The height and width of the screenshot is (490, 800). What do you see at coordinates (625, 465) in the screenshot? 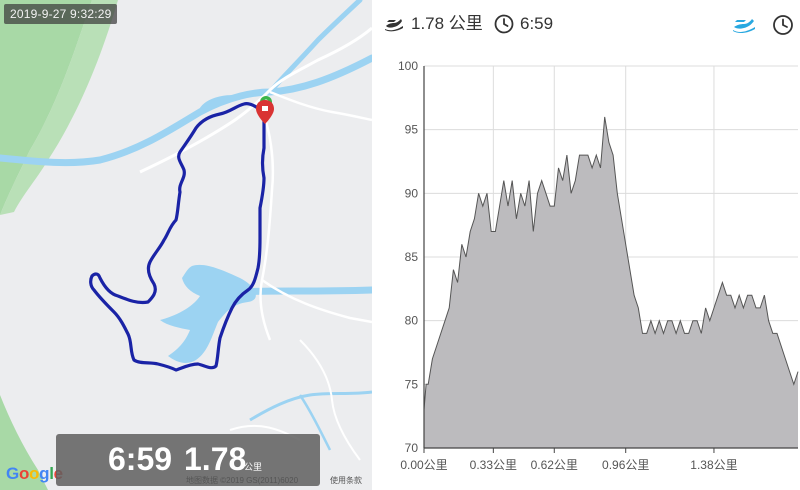
I see `x-tick-label: 0.96公里` at bounding box center [625, 465].